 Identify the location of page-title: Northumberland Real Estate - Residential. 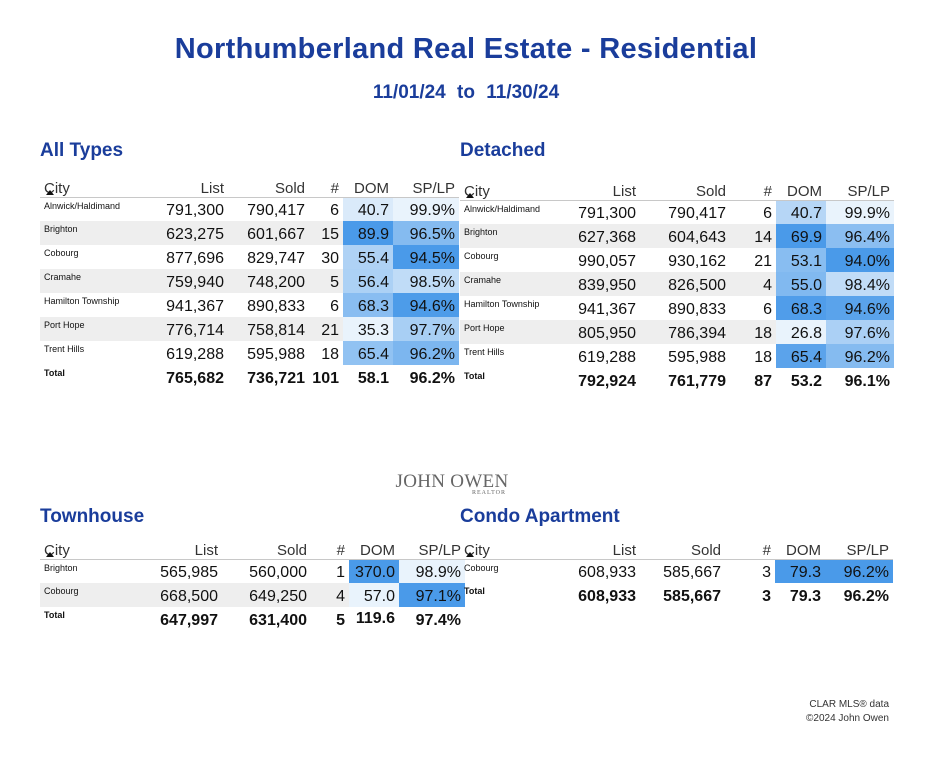
(466, 49).